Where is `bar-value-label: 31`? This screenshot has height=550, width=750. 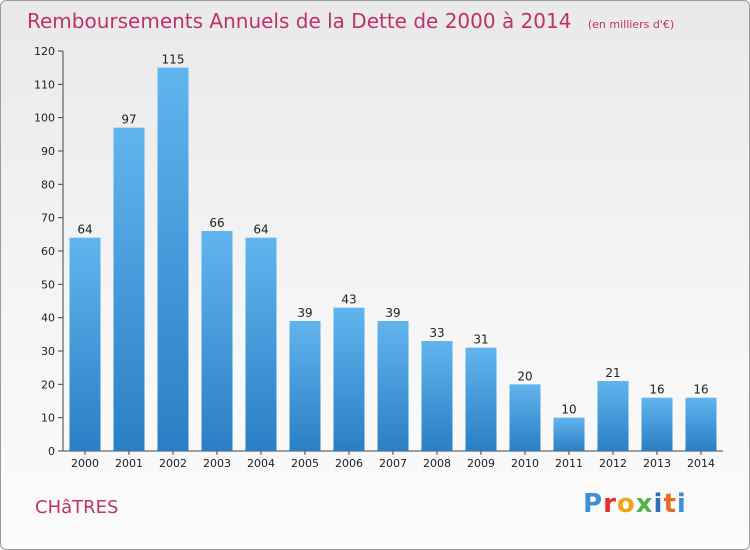 bar-value-label: 31 is located at coordinates (480, 340).